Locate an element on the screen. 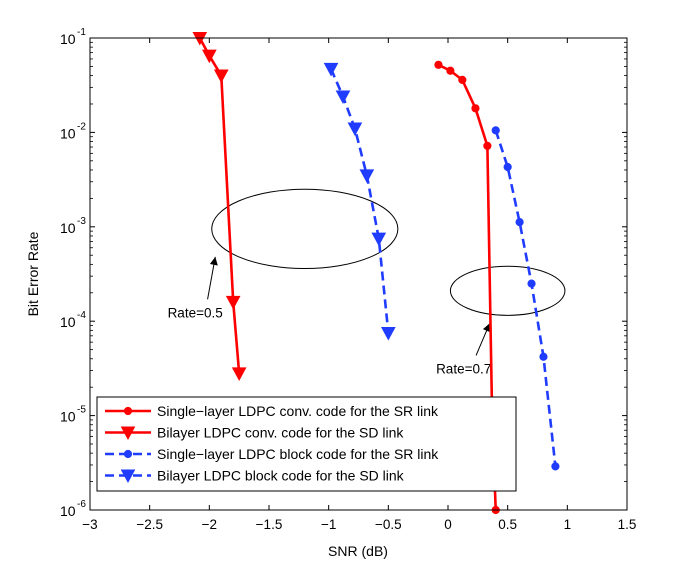 Image resolution: width=689 pixels, height=574 pixels. x-tick-label: 0 is located at coordinates (448, 524).